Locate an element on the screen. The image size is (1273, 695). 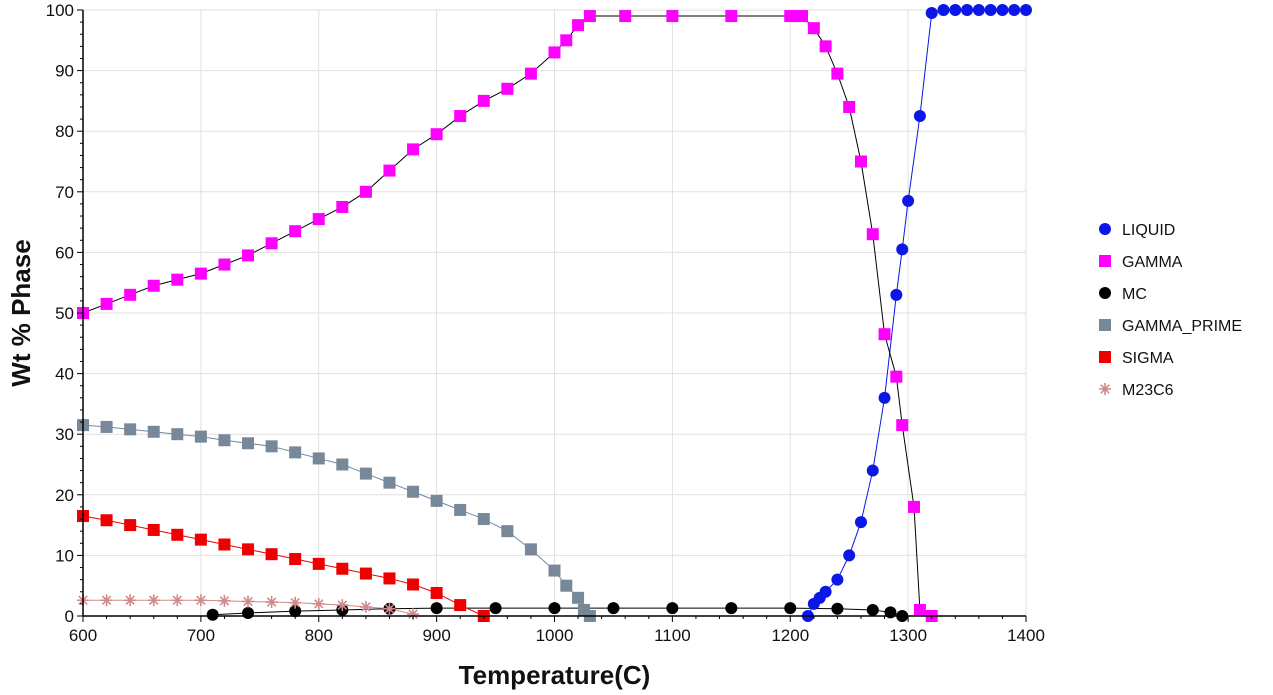
legend-swatch-gamma-prime is located at coordinates (1105, 325).